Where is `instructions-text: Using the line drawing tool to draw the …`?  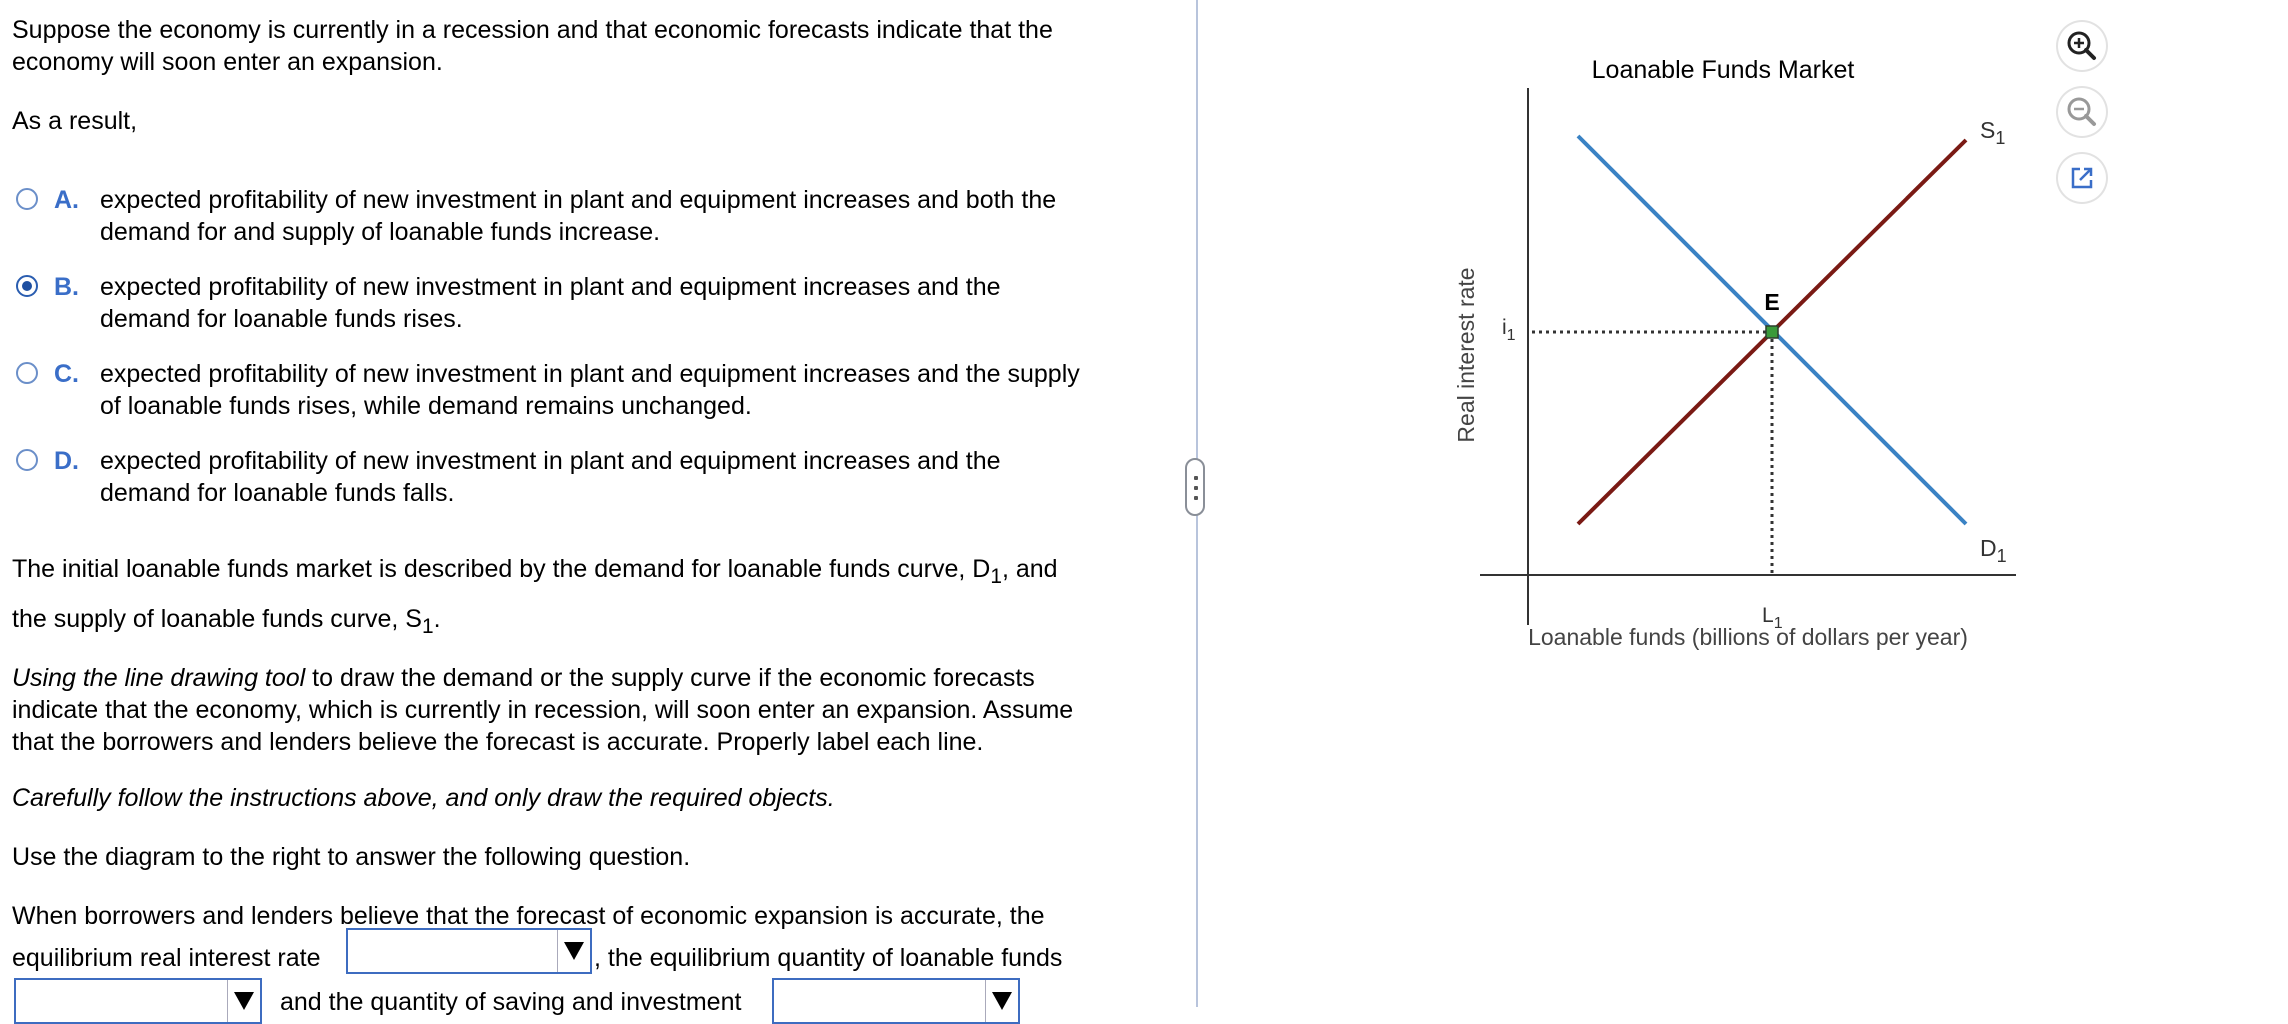 instructions-text: Using the line drawing tool to draw the … is located at coordinates (543, 710).